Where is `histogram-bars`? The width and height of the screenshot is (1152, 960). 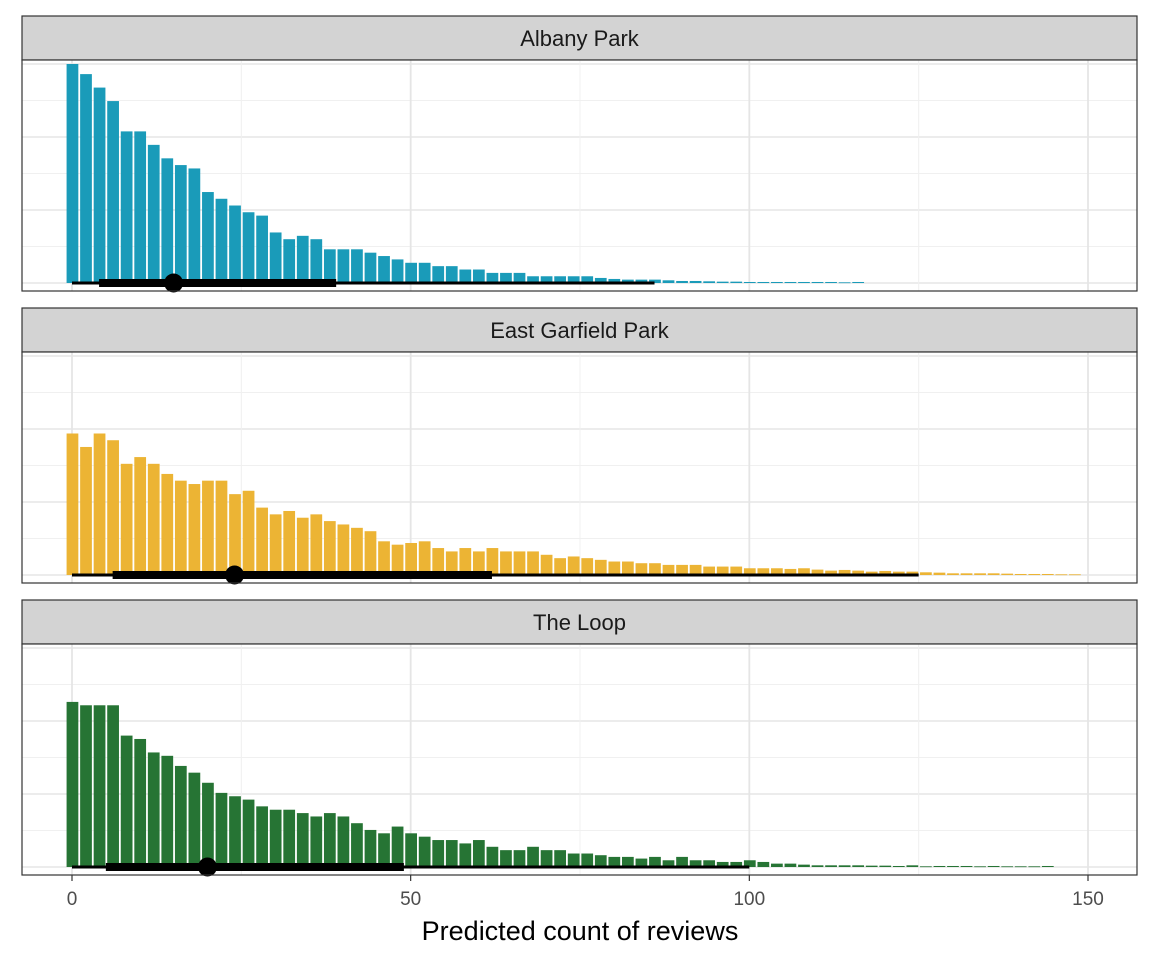 histogram-bars is located at coordinates (560, 784).